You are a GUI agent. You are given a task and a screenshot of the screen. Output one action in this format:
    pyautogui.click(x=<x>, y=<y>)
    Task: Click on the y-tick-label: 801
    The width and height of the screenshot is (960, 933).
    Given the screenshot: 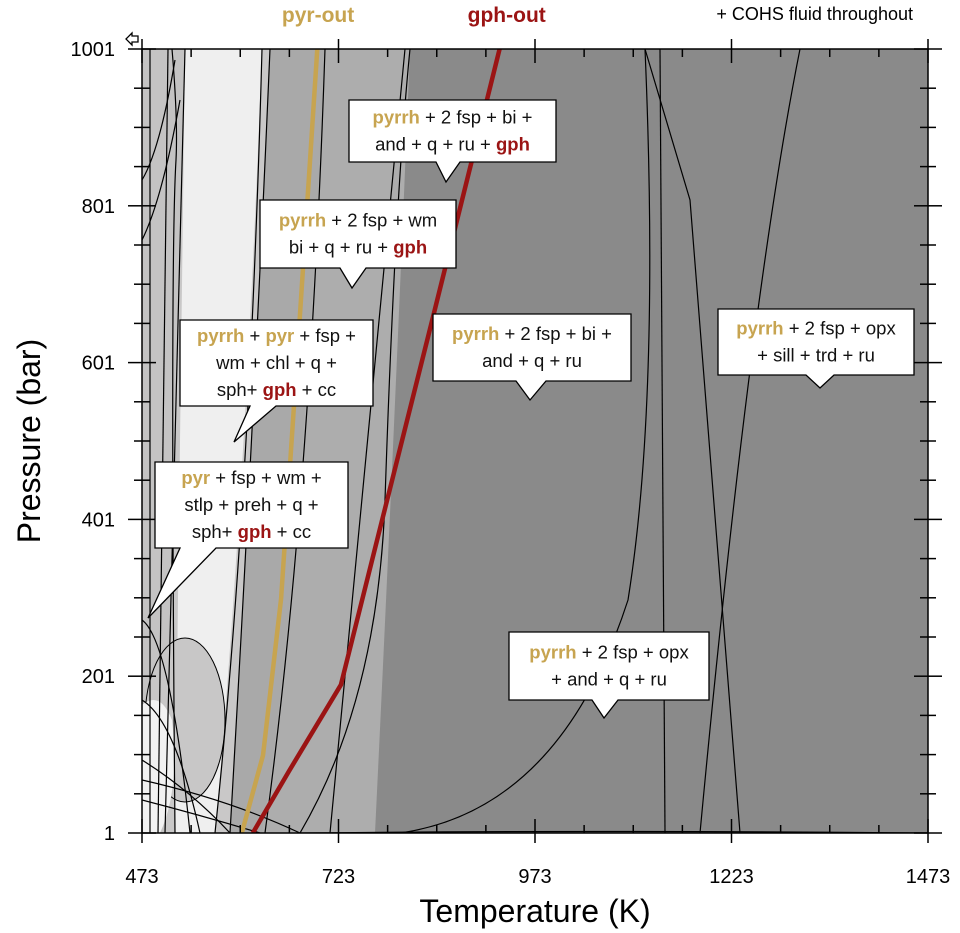 What is the action you would take?
    pyautogui.click(x=98, y=207)
    